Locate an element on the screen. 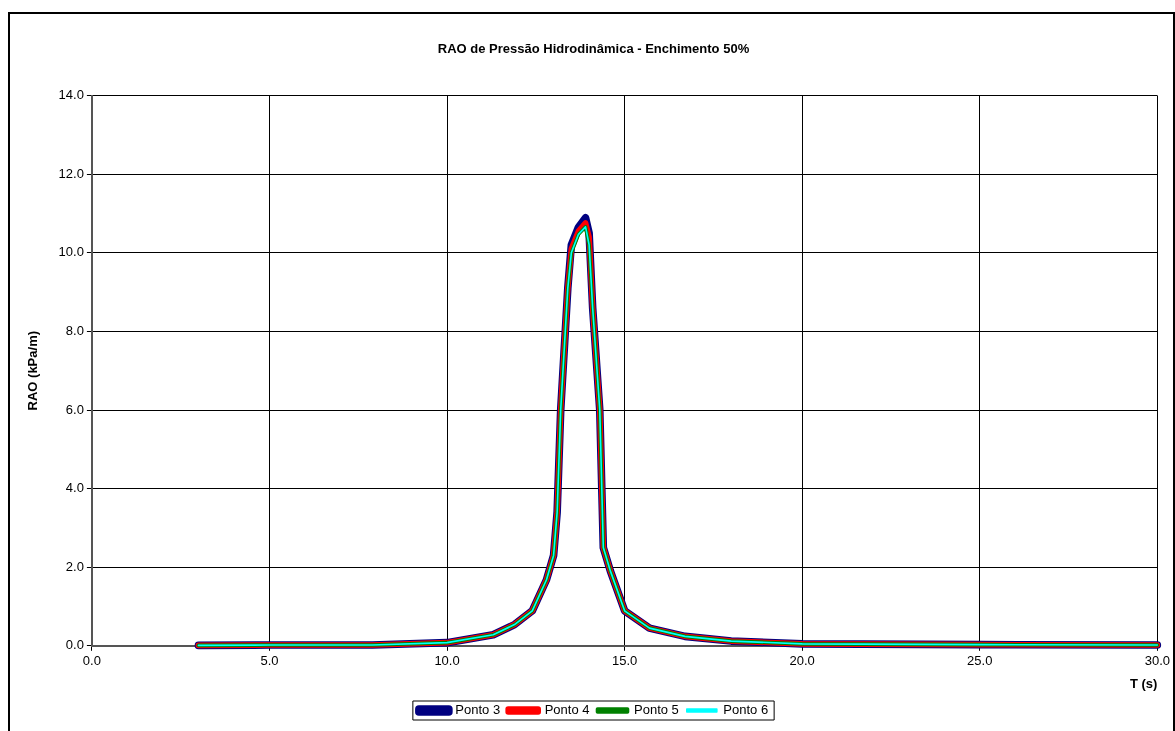  y-tick-label: 0.0 is located at coordinates (74, 645).